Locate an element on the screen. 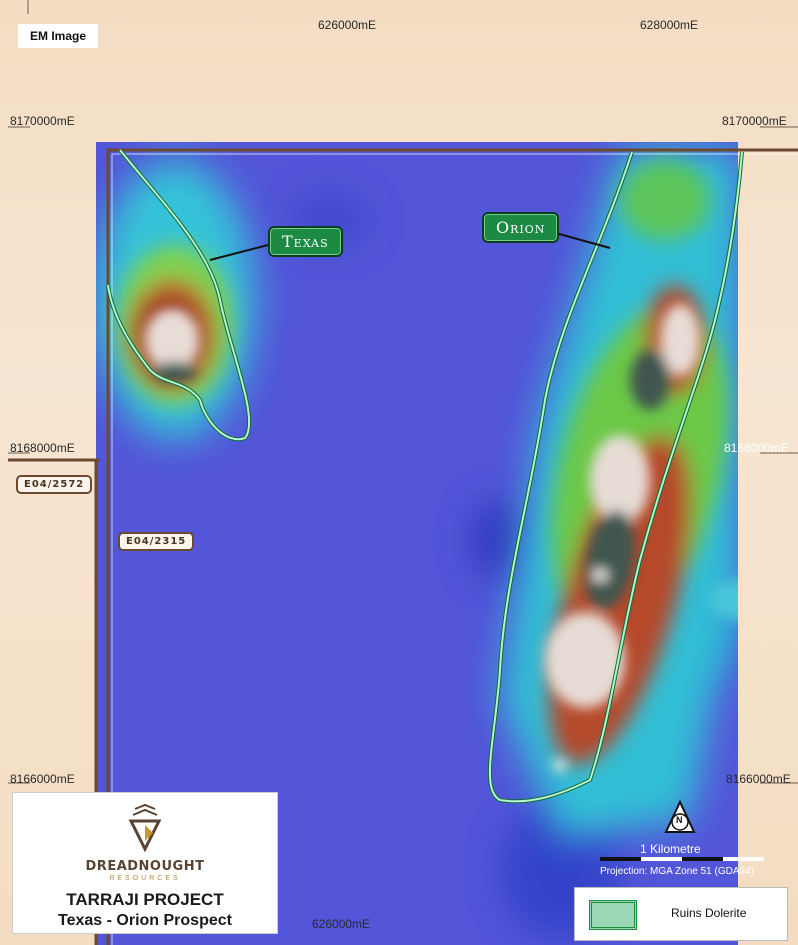 The height and width of the screenshot is (945, 798). company-name: DREADNOUGHT is located at coordinates (145, 866).